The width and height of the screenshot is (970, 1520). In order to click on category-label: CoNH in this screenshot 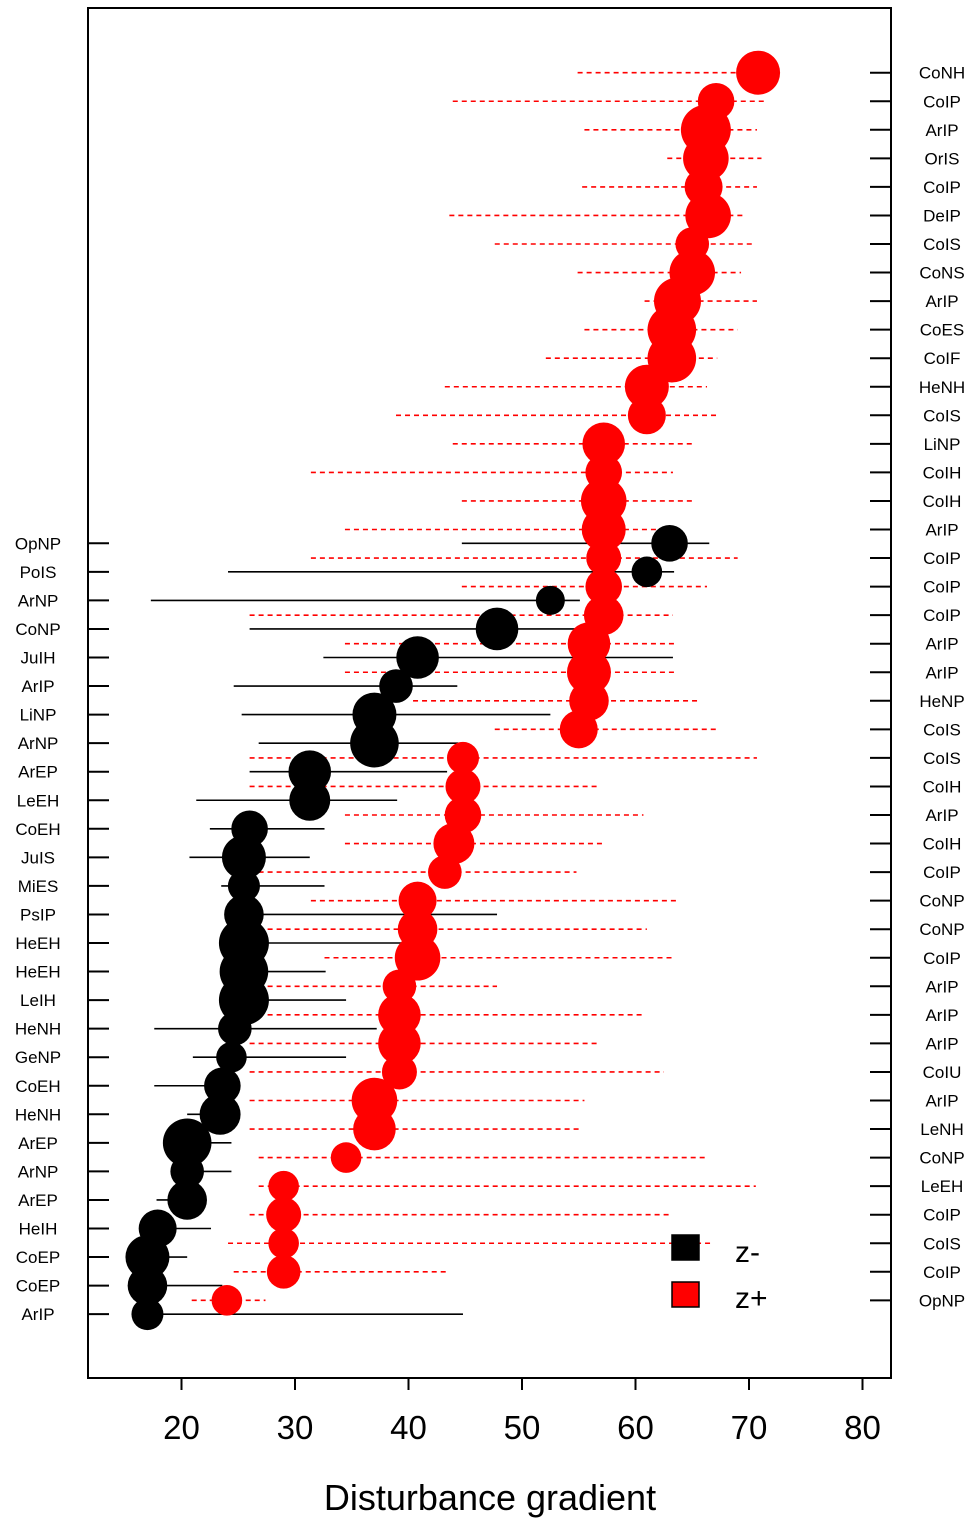, I will do `click(942, 73)`.